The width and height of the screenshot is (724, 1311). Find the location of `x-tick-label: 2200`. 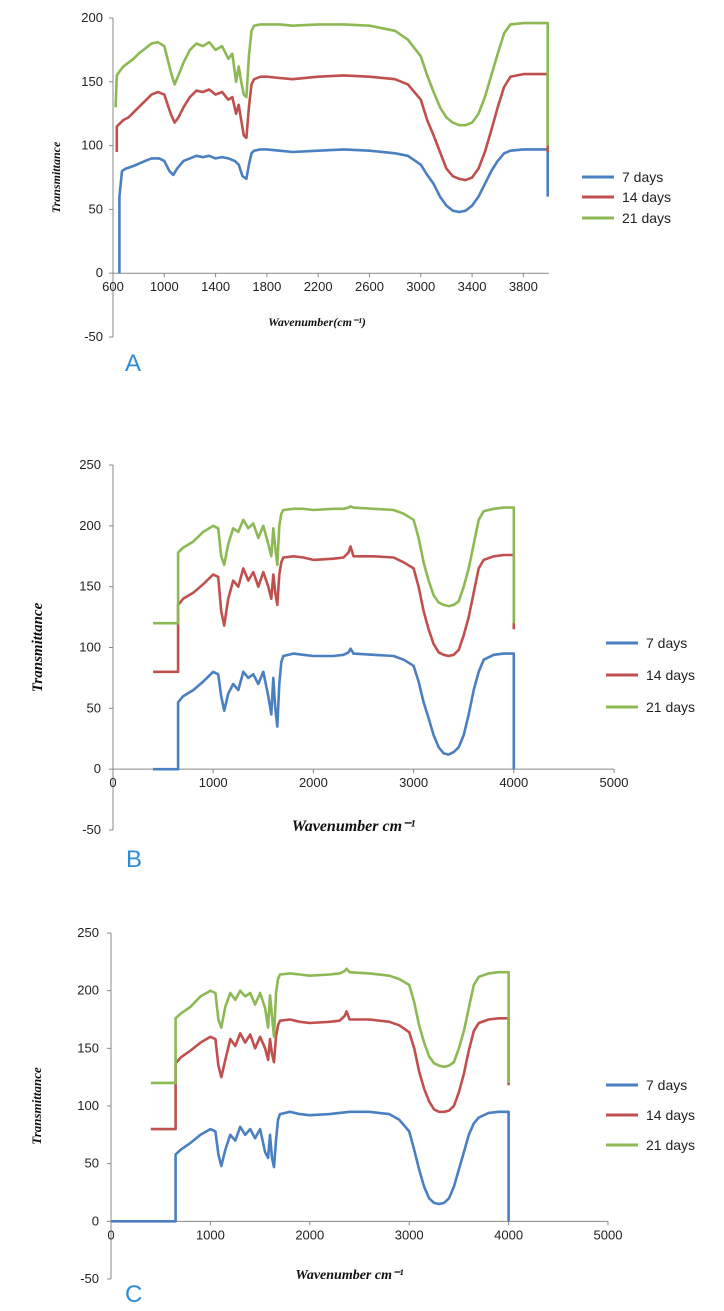

x-tick-label: 2200 is located at coordinates (318, 286).